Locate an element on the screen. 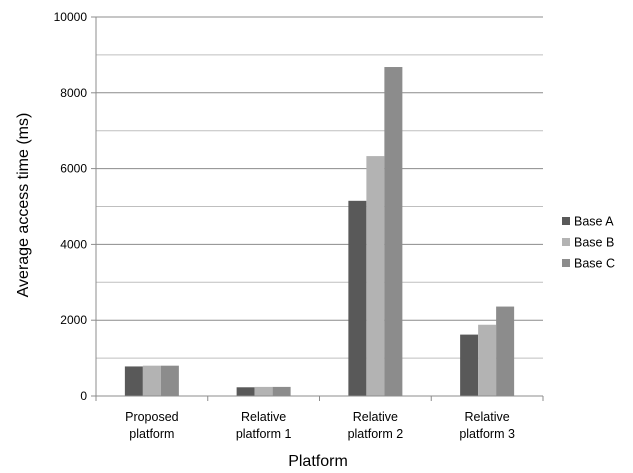 The width and height of the screenshot is (633, 473). y-tick-label: 10000 is located at coordinates (71, 17).